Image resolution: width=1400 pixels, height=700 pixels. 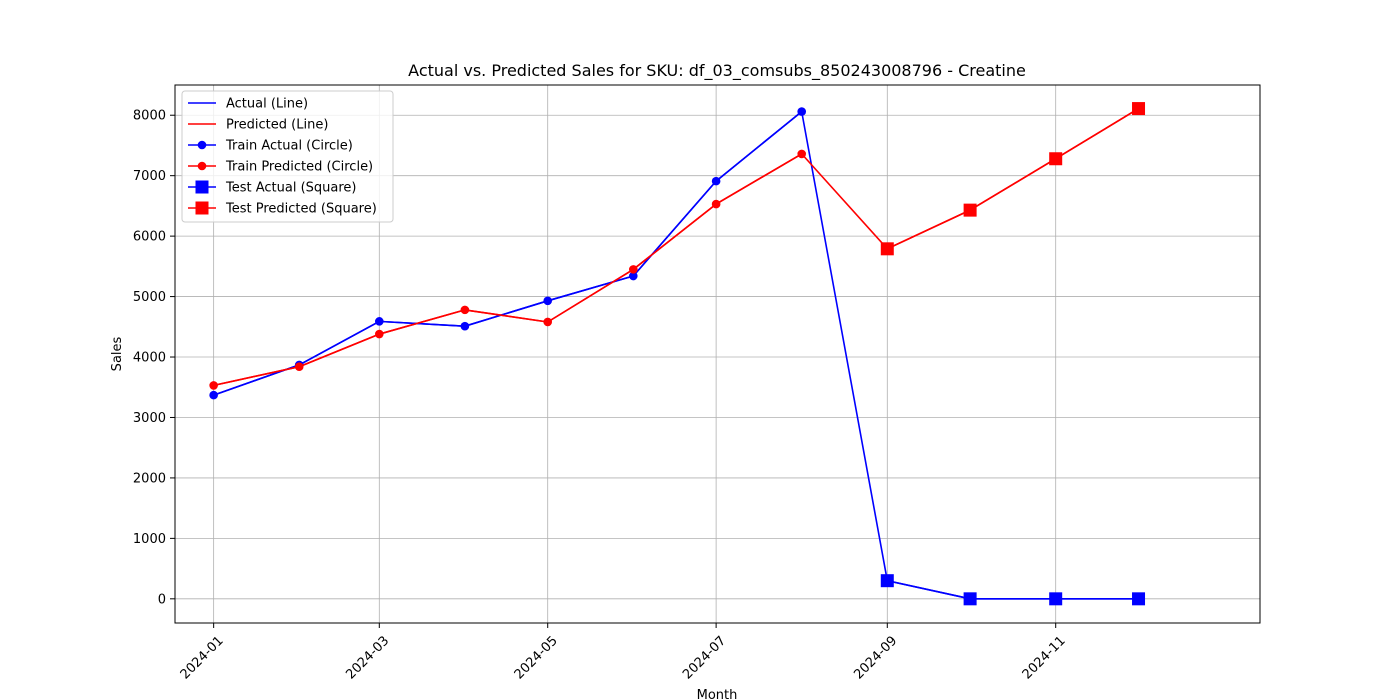 What do you see at coordinates (149, 237) in the screenshot?
I see `y-tick-label: 6000` at bounding box center [149, 237].